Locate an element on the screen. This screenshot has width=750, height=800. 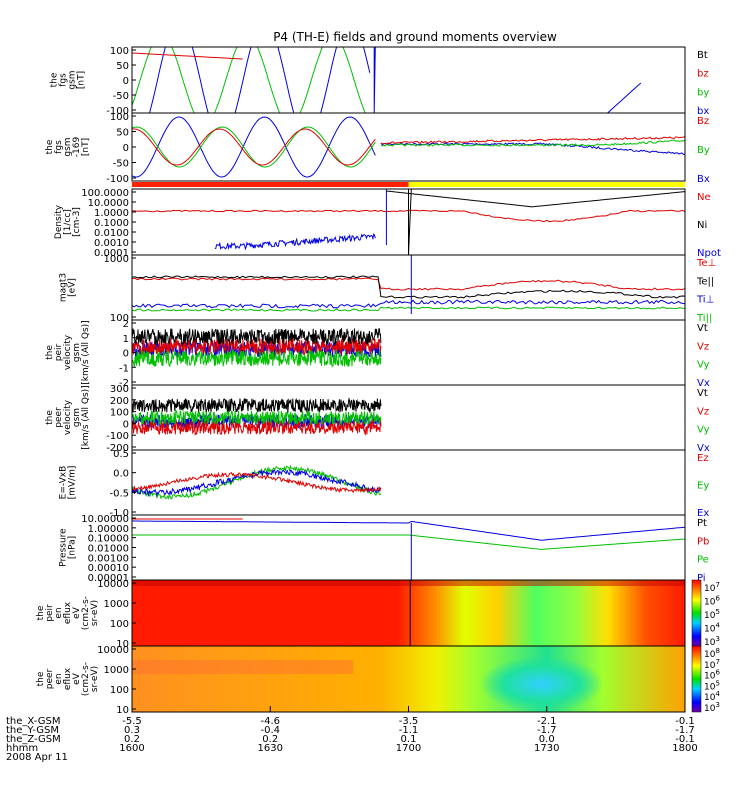
legend-item: Ez is located at coordinates (703, 458).